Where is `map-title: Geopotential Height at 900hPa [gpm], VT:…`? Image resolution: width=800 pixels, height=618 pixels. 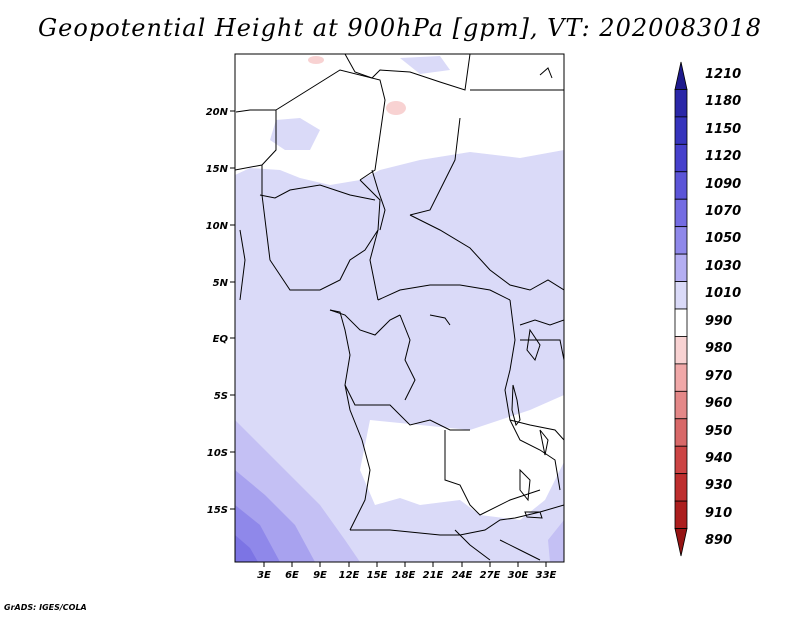
map-title: Geopotential Height at 900hPa [gpm], VT:… is located at coordinates (400, 28).